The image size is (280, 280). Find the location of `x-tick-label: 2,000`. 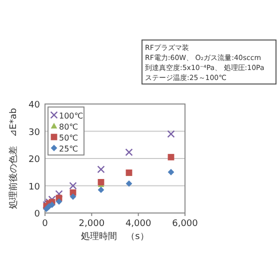

x-tick-label: 2,000 is located at coordinates (91, 224).